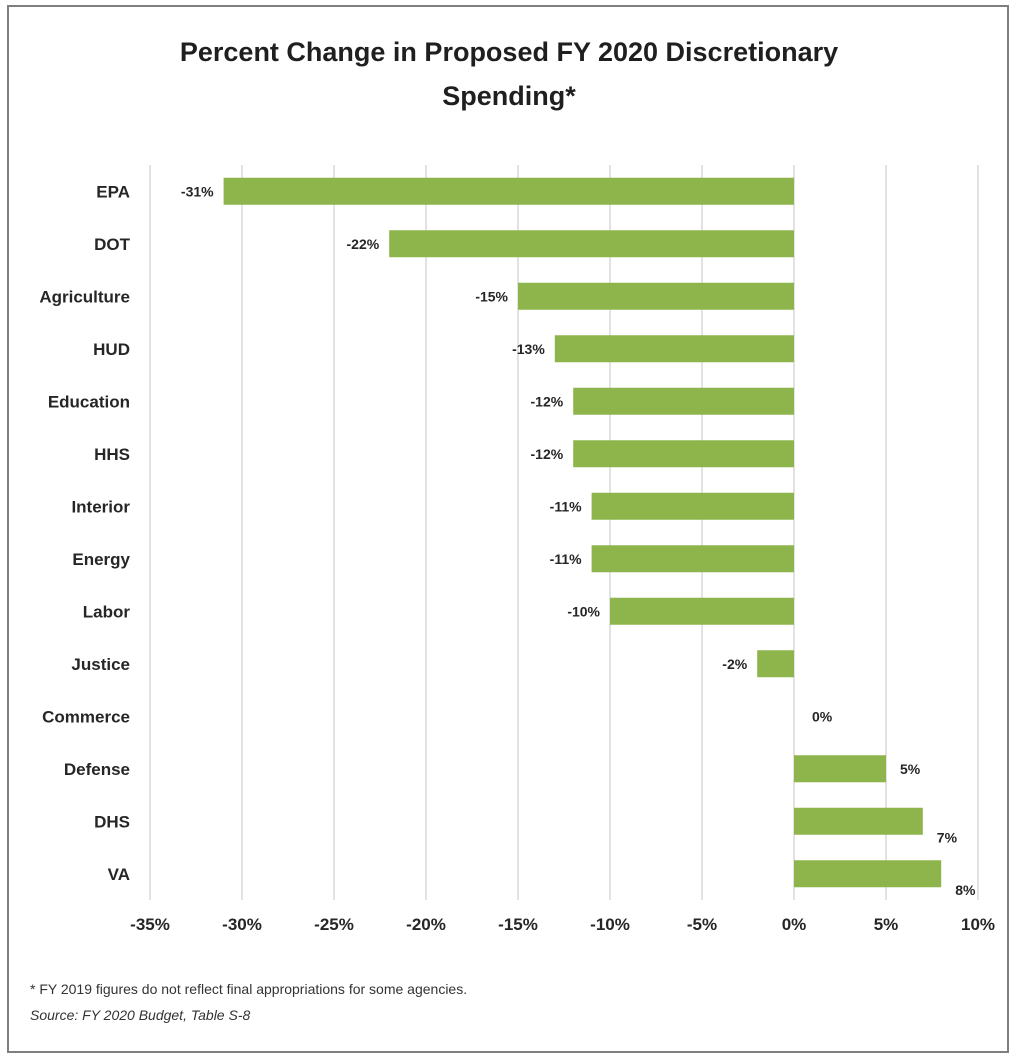 This screenshot has height=1060, width=1018. I want to click on data-label: -31%, so click(197, 191).